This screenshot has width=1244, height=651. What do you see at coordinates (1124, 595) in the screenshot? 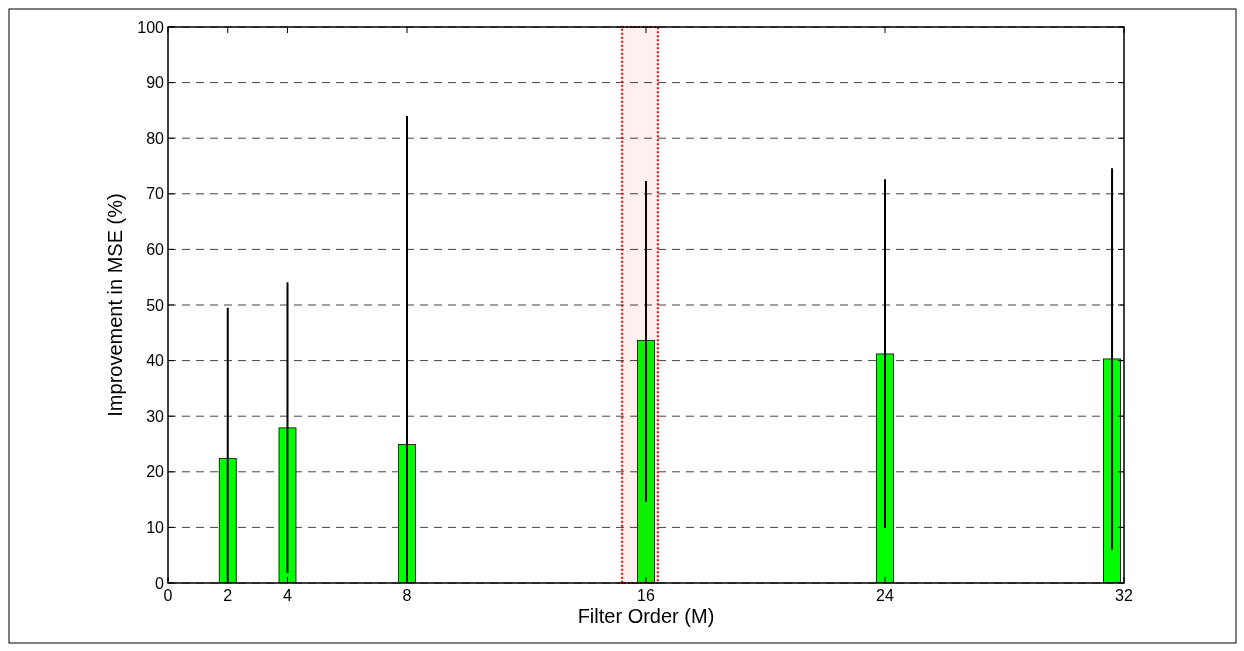
I see `x-tick-label: 32` at bounding box center [1124, 595].